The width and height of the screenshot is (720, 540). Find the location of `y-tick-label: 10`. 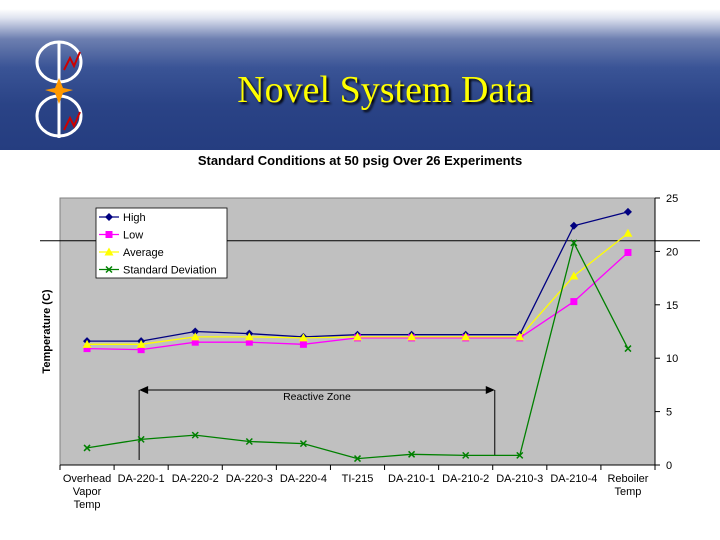

y-tick-label: 10 is located at coordinates (672, 359).